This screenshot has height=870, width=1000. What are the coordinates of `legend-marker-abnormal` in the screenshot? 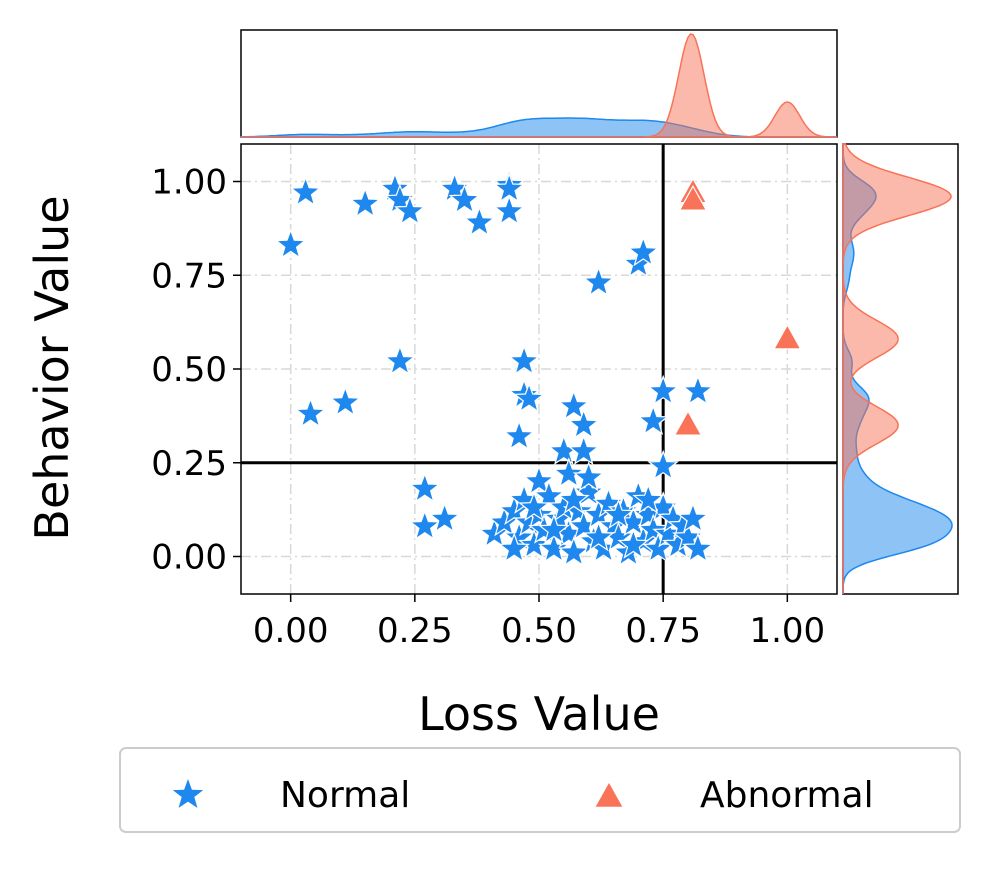 It's located at (609, 795).